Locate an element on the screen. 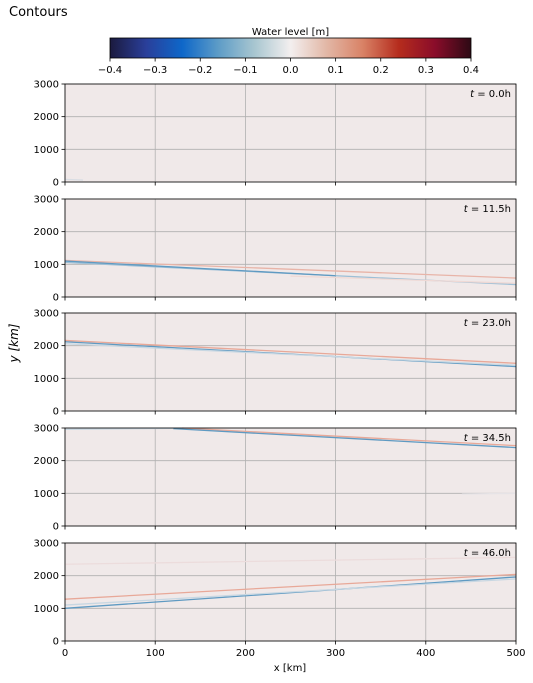  x-tick-label: 400 is located at coordinates (425, 653).